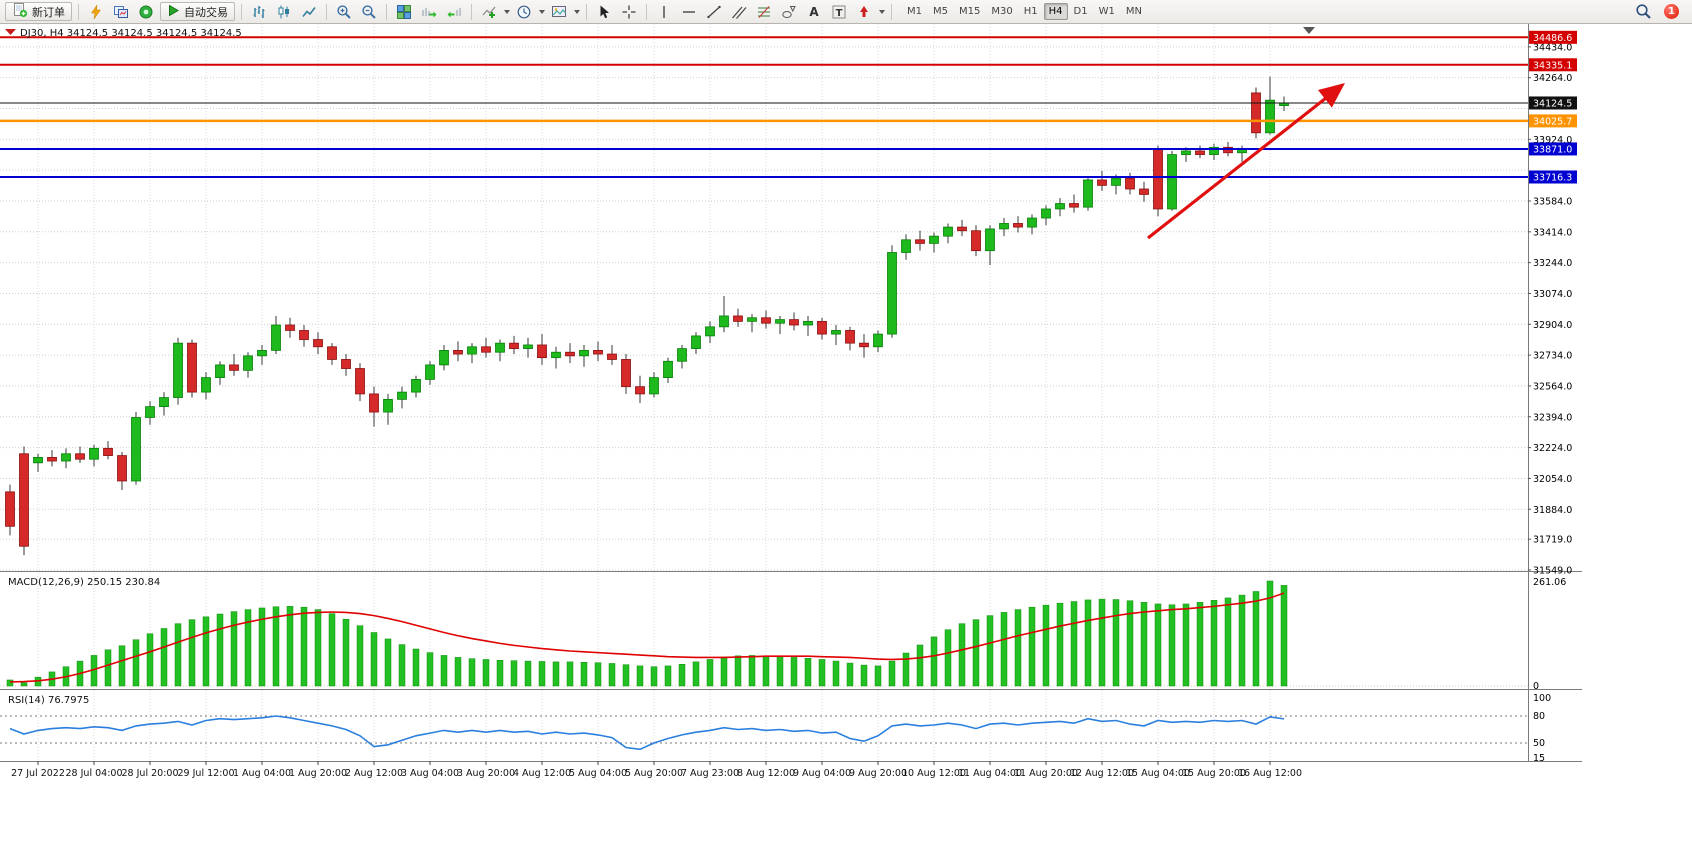  Describe the element at coordinates (1643, 11) in the screenshot. I see `search-icon` at that location.